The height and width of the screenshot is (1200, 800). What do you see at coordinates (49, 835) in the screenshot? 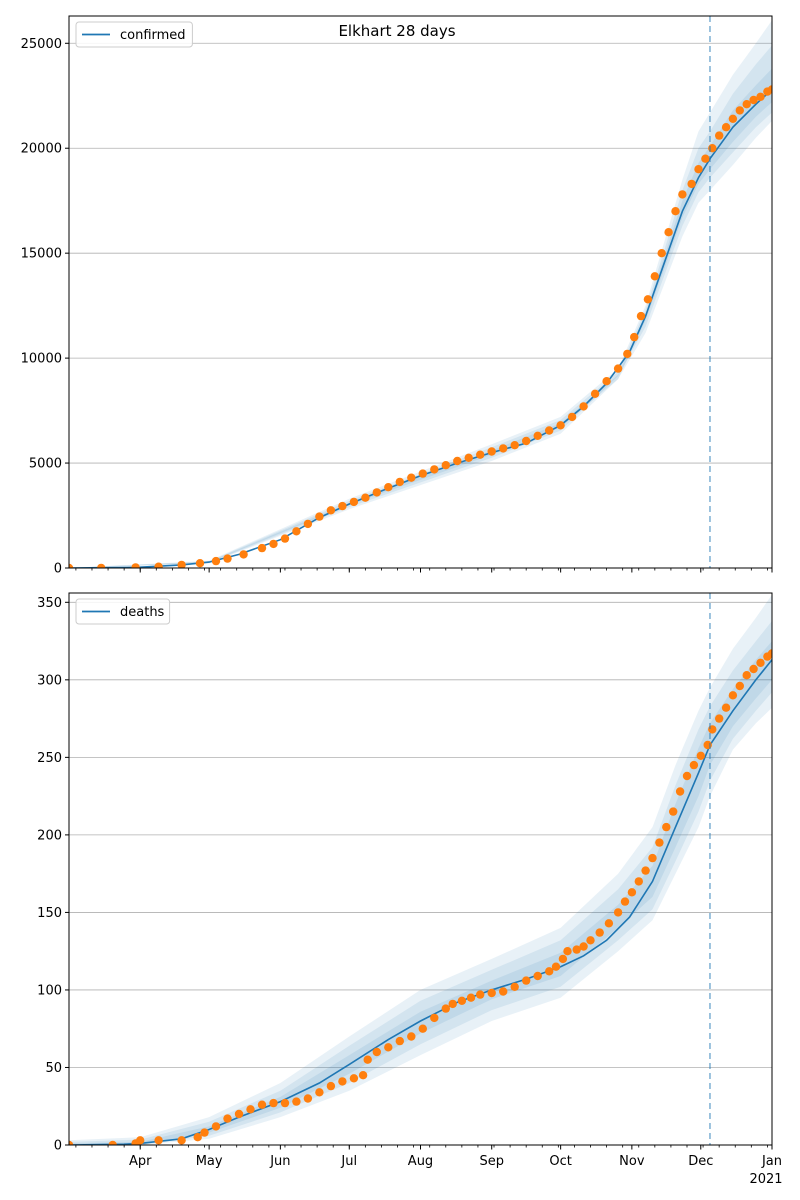
I see `y-tick-label: 200` at bounding box center [49, 835].